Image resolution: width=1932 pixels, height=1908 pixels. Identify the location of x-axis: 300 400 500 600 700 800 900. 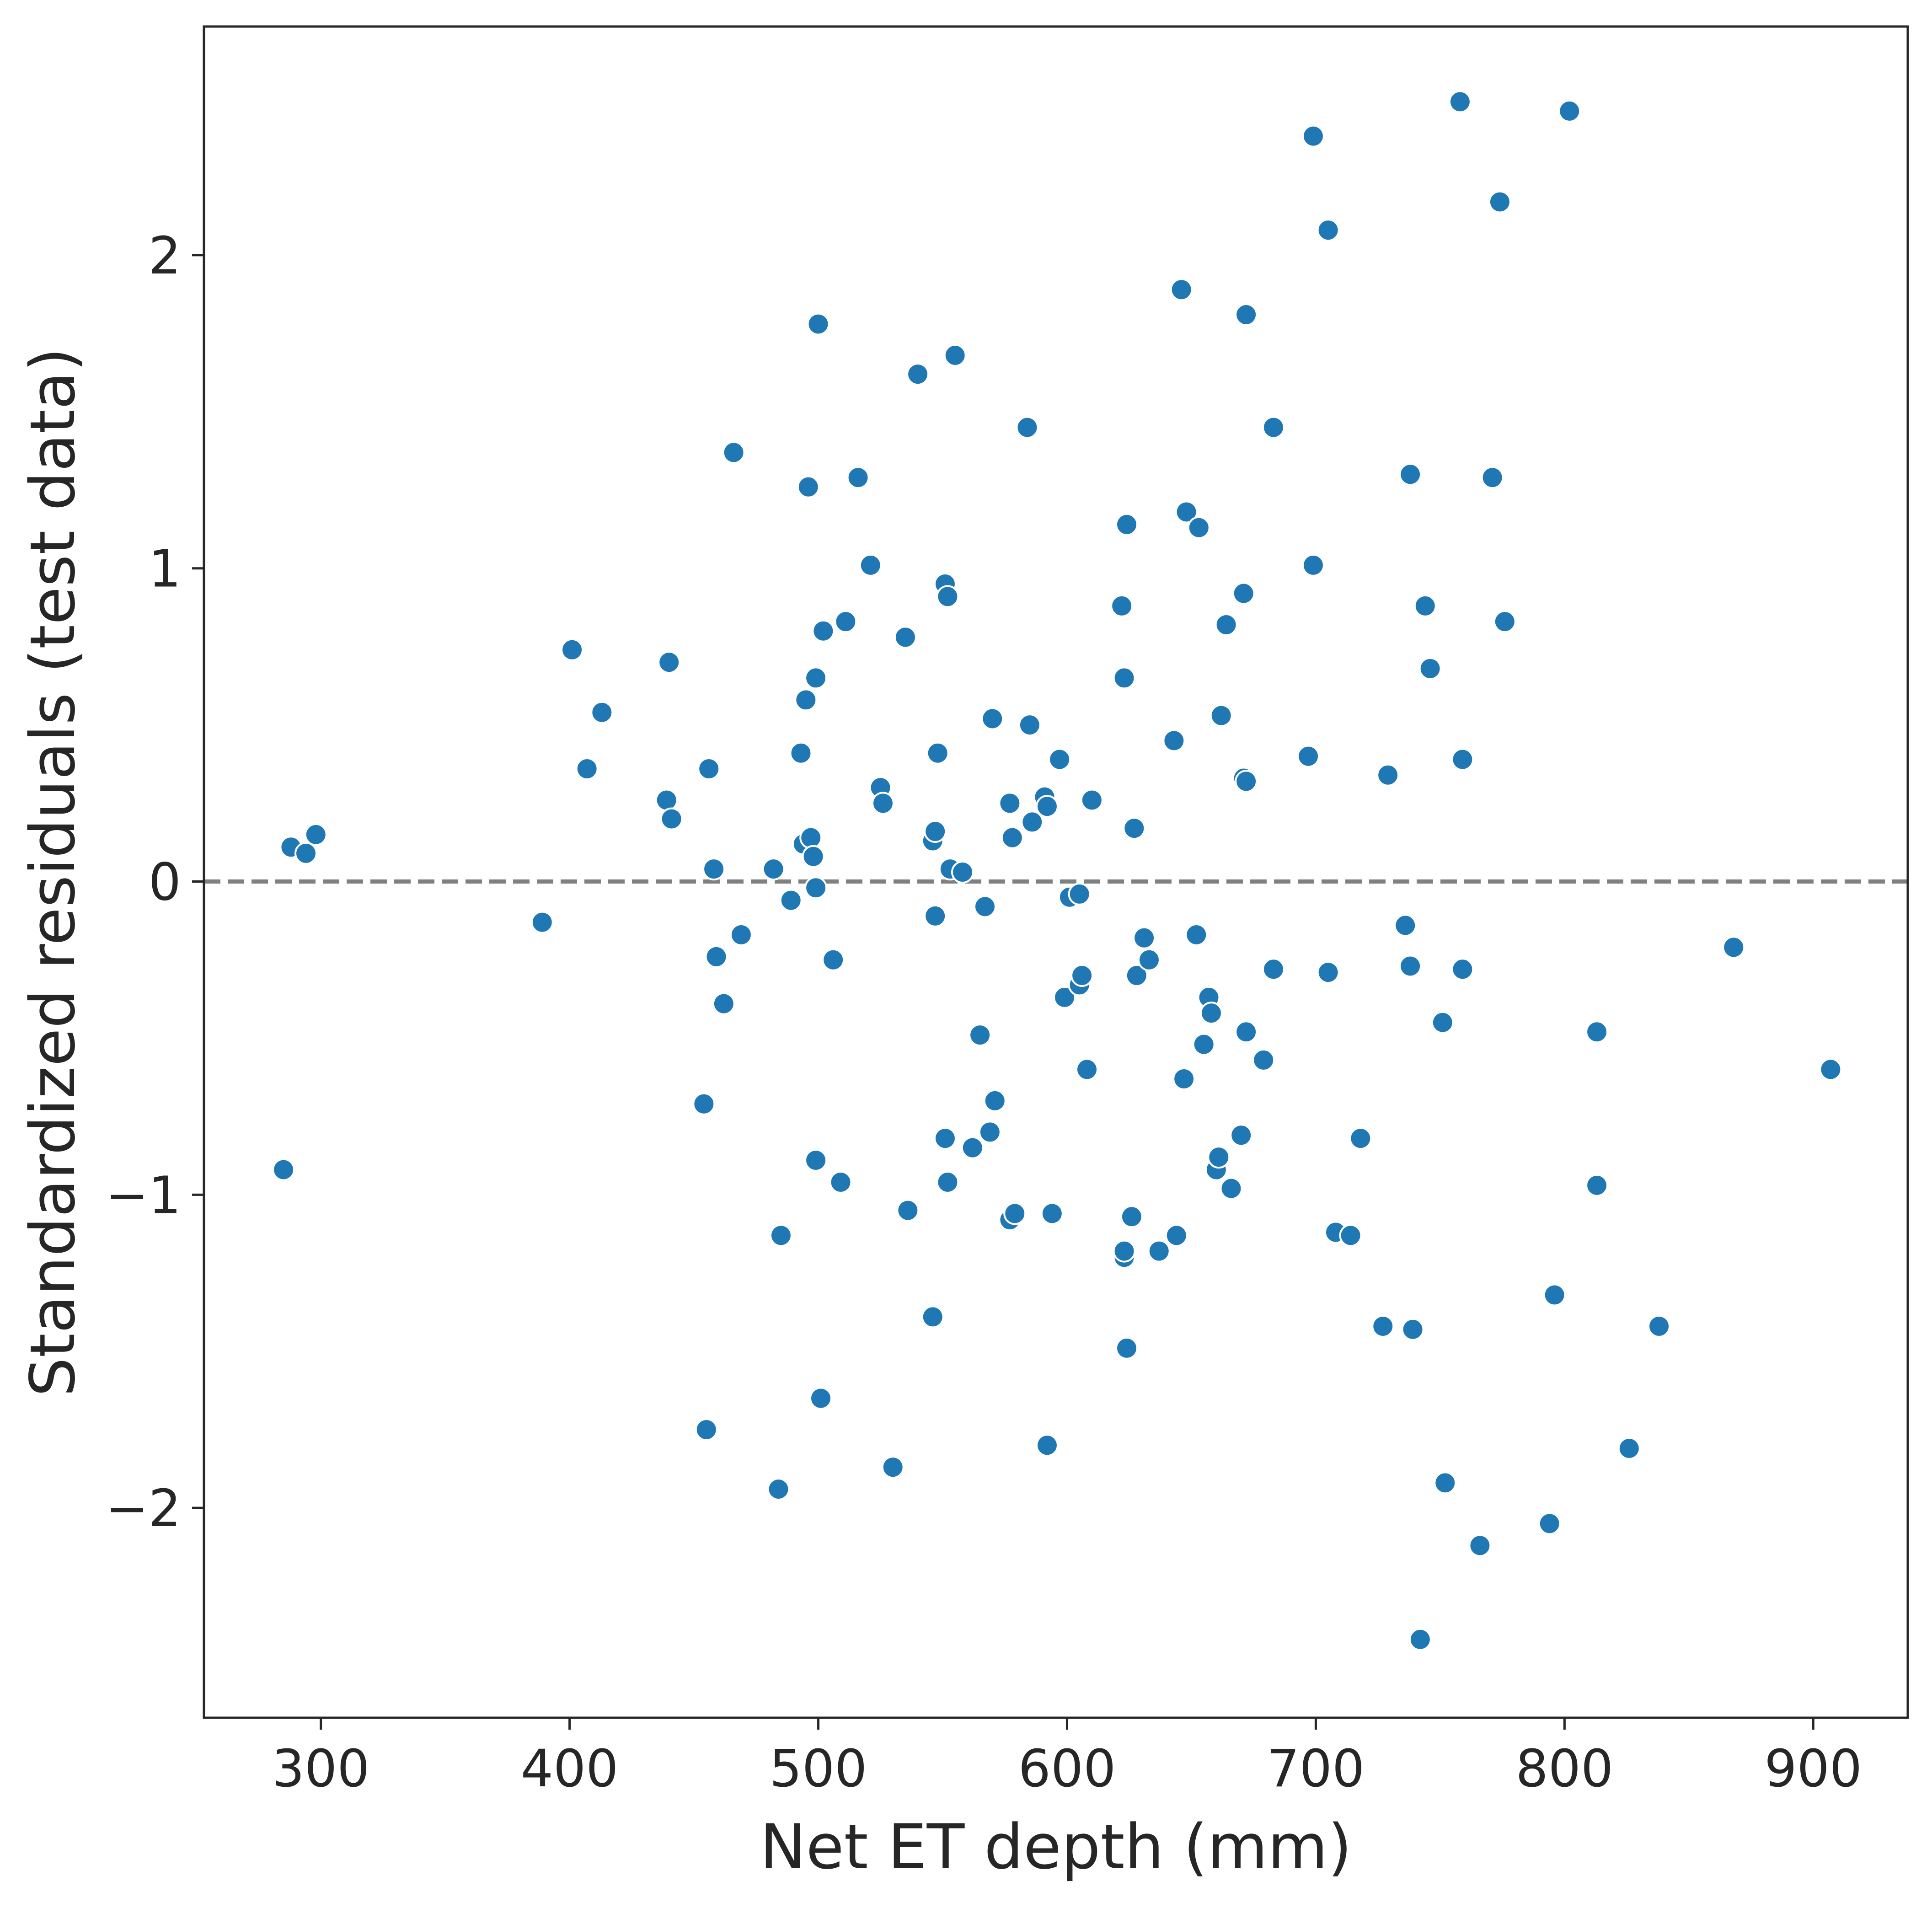
(1067, 1759).